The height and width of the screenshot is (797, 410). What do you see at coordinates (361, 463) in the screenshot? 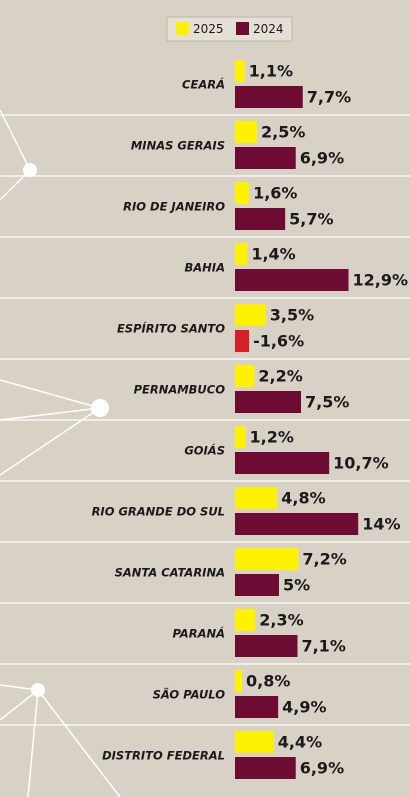
I see `value-label: 10,7%` at bounding box center [361, 463].